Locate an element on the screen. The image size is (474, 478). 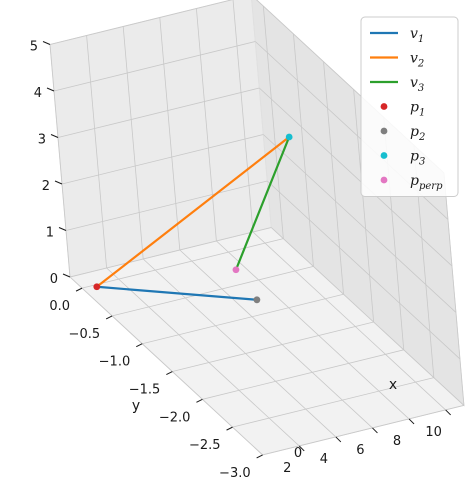
legend-entry-p3: p3 is located at coordinates (417, 158).